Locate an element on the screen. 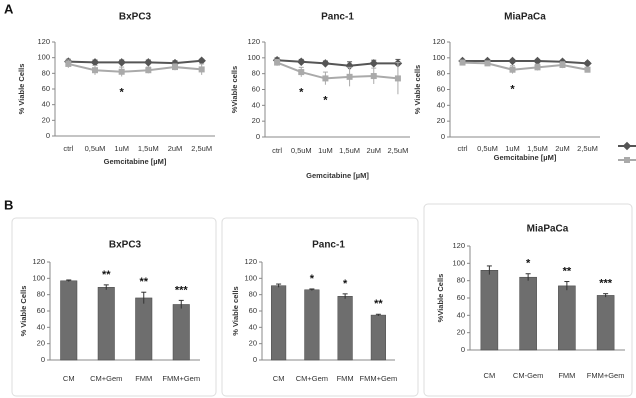 The image size is (636, 398). x-tick-label: CM+Gem is located at coordinates (312, 378).